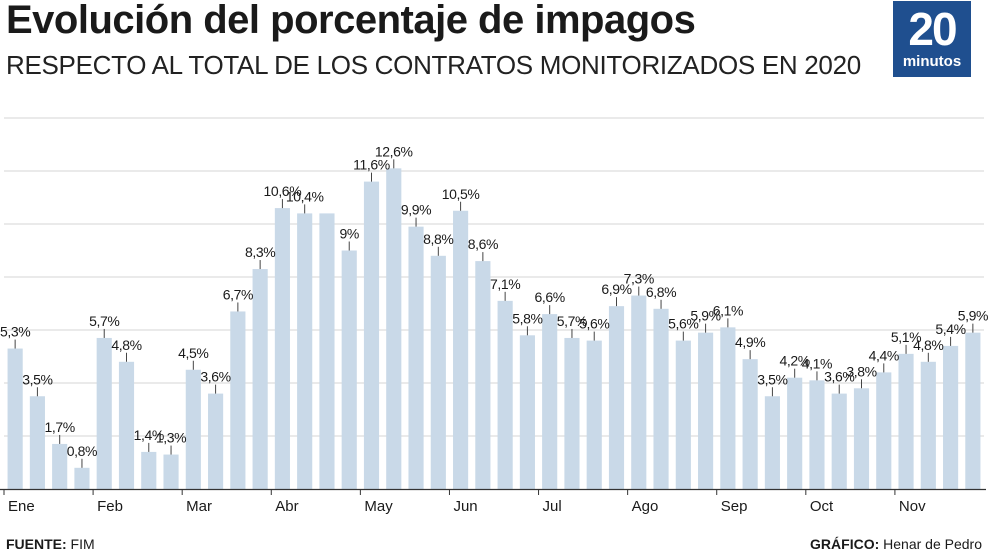 The height and width of the screenshot is (556, 990). I want to click on credit-value: Henar de Pedro, so click(930, 544).